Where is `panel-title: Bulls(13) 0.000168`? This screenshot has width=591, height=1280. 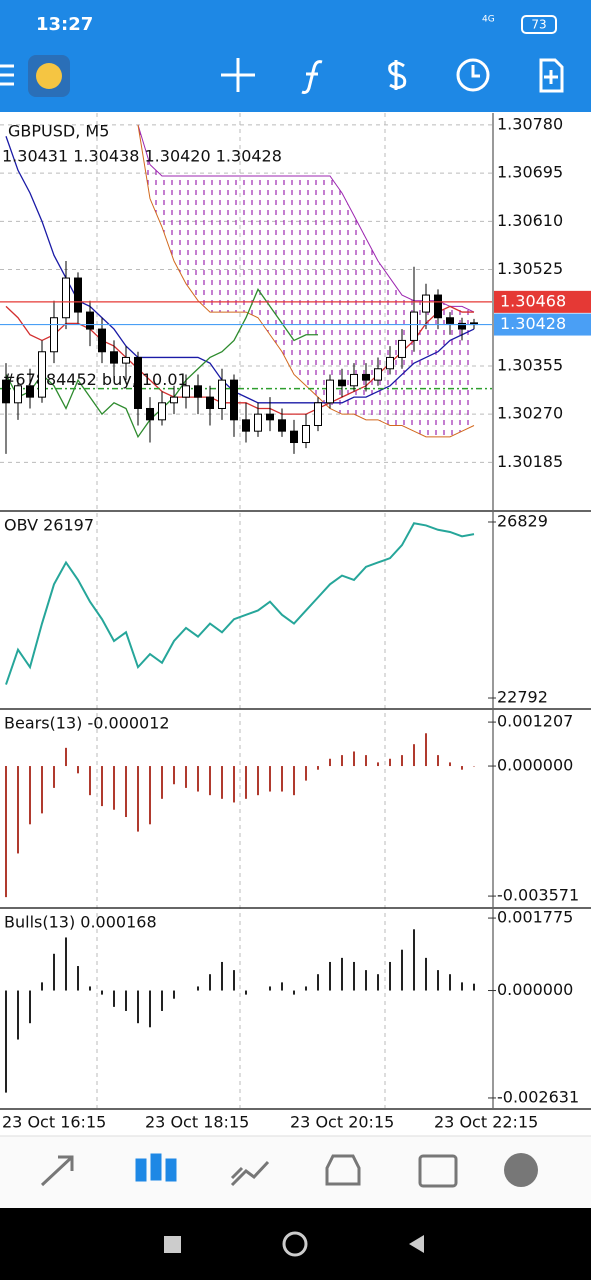
panel-title: Bulls(13) 0.000168 is located at coordinates (80, 922).